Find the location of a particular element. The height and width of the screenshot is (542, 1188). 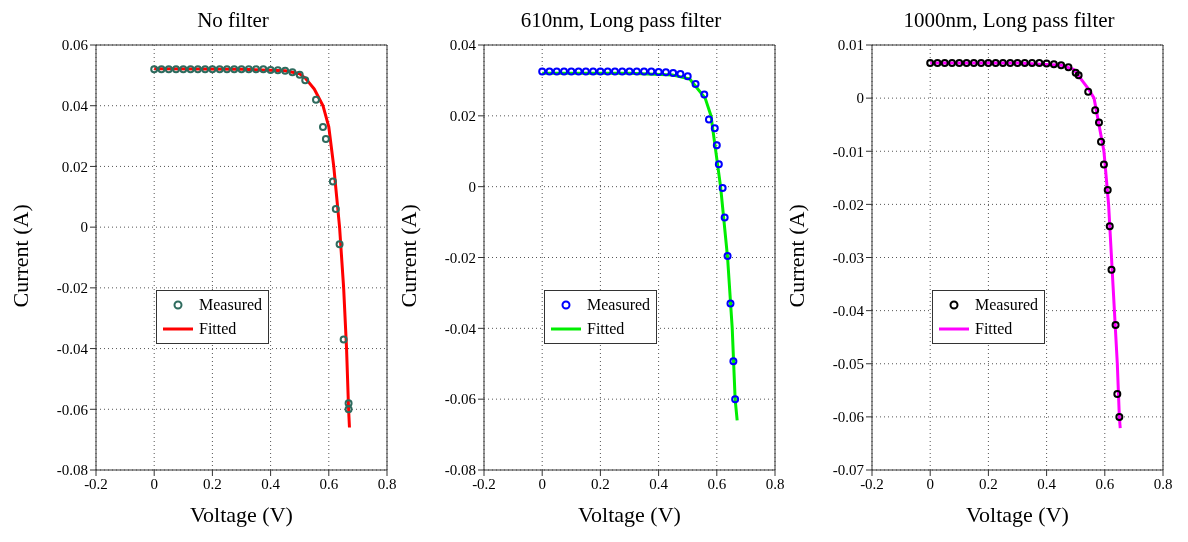

x-tick-label: 0.4 is located at coordinates (659, 483).